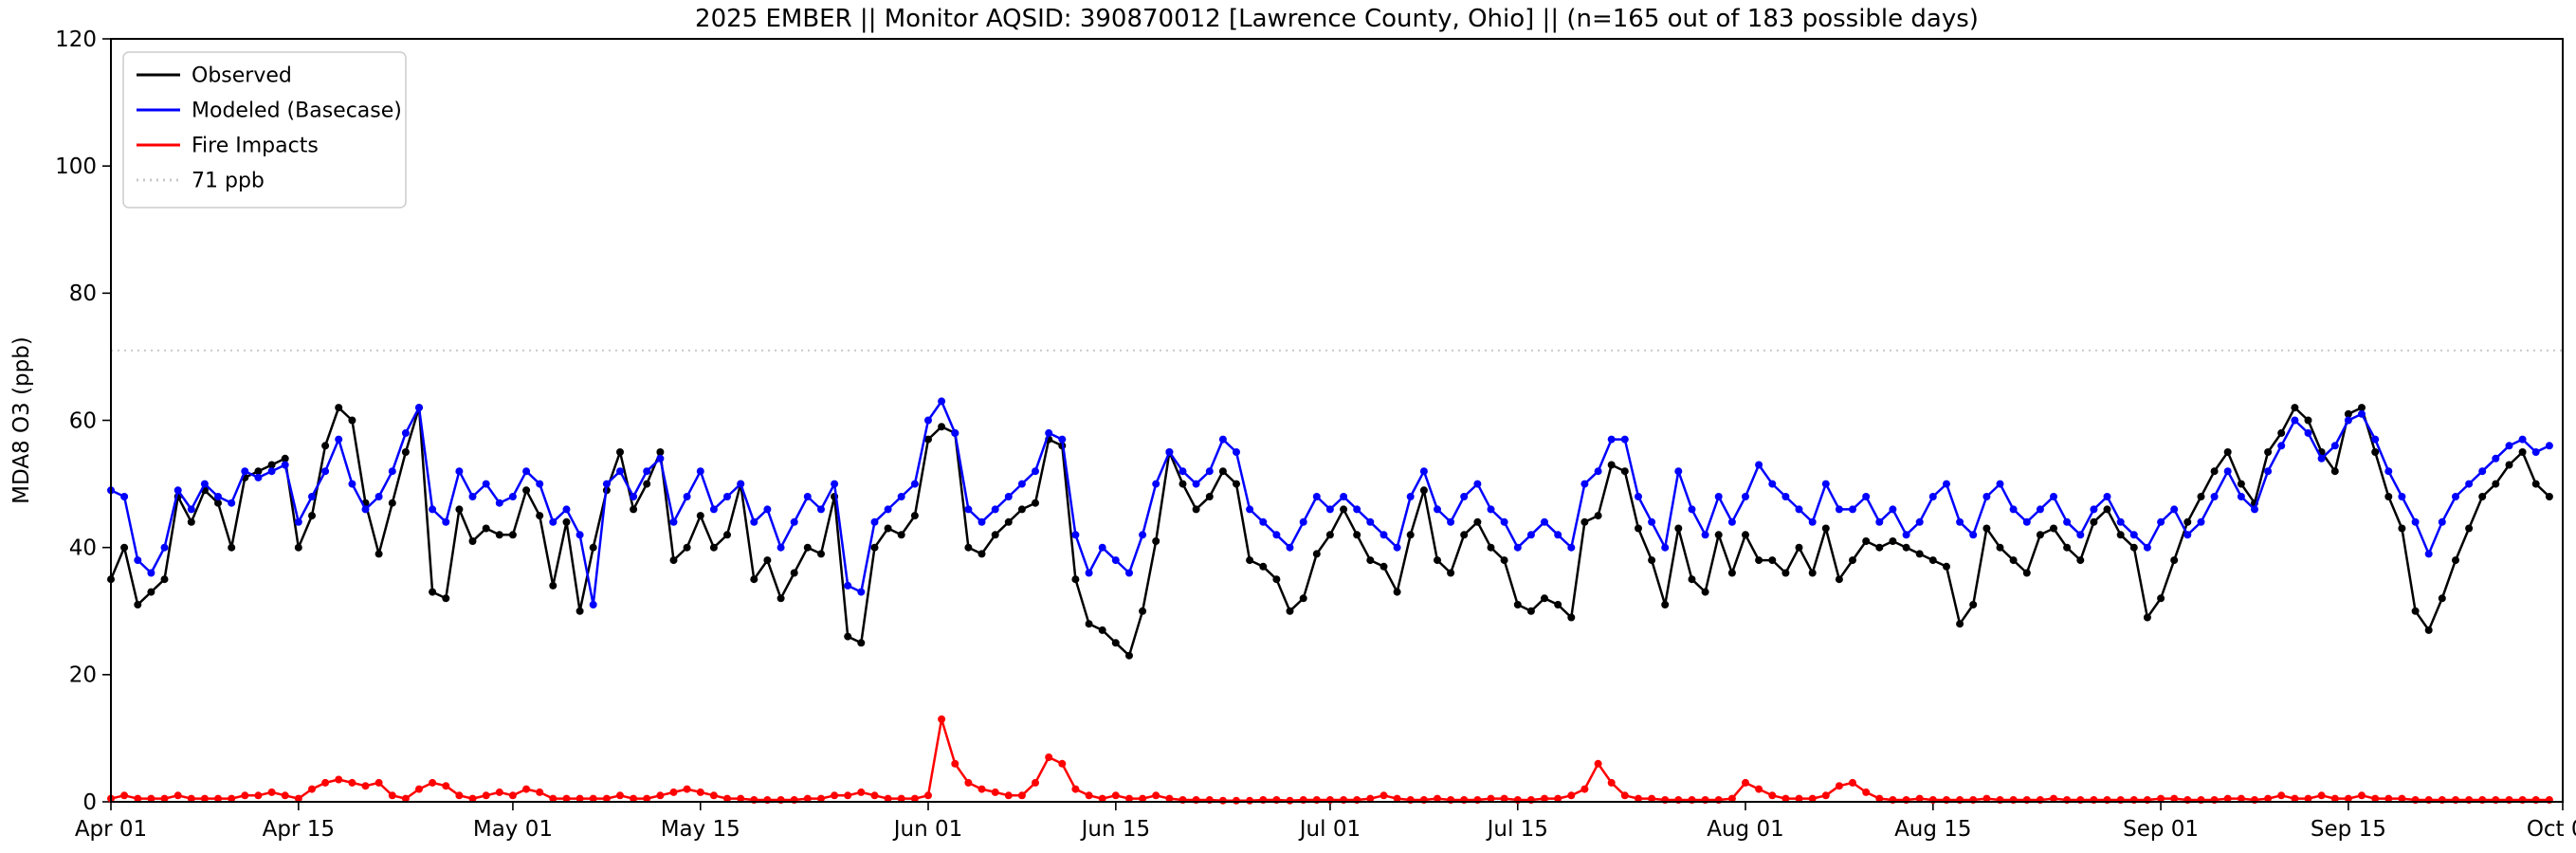 The height and width of the screenshot is (853, 2576). I want to click on y-tick-label: 100, so click(76, 166).